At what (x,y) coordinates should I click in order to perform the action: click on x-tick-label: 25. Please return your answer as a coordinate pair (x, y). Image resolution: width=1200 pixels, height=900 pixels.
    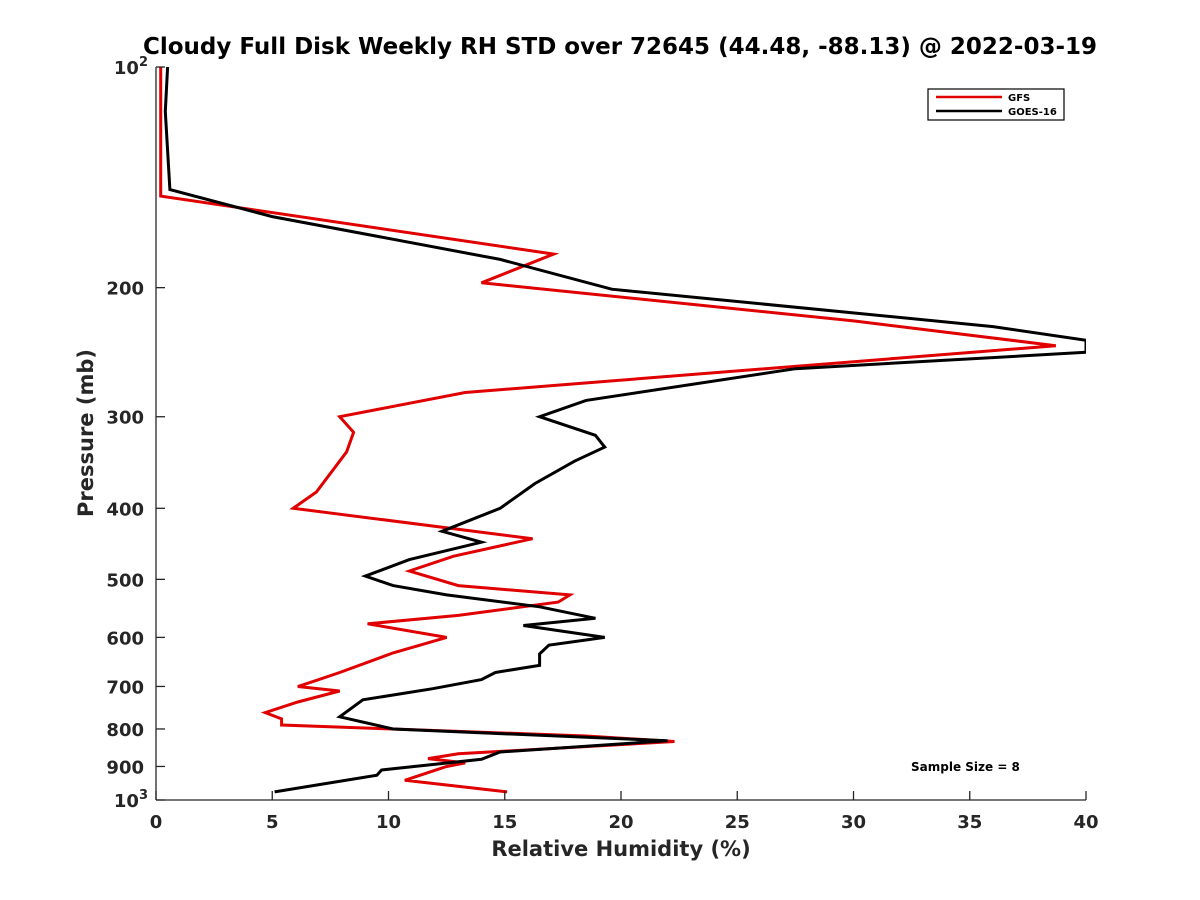
    Looking at the image, I should click on (737, 822).